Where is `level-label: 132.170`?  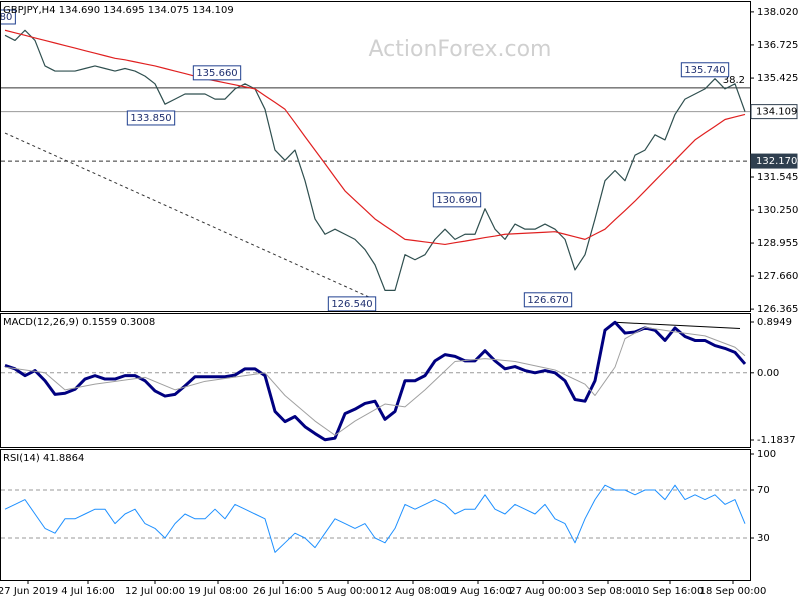
level-label: 132.170 is located at coordinates (776, 161).